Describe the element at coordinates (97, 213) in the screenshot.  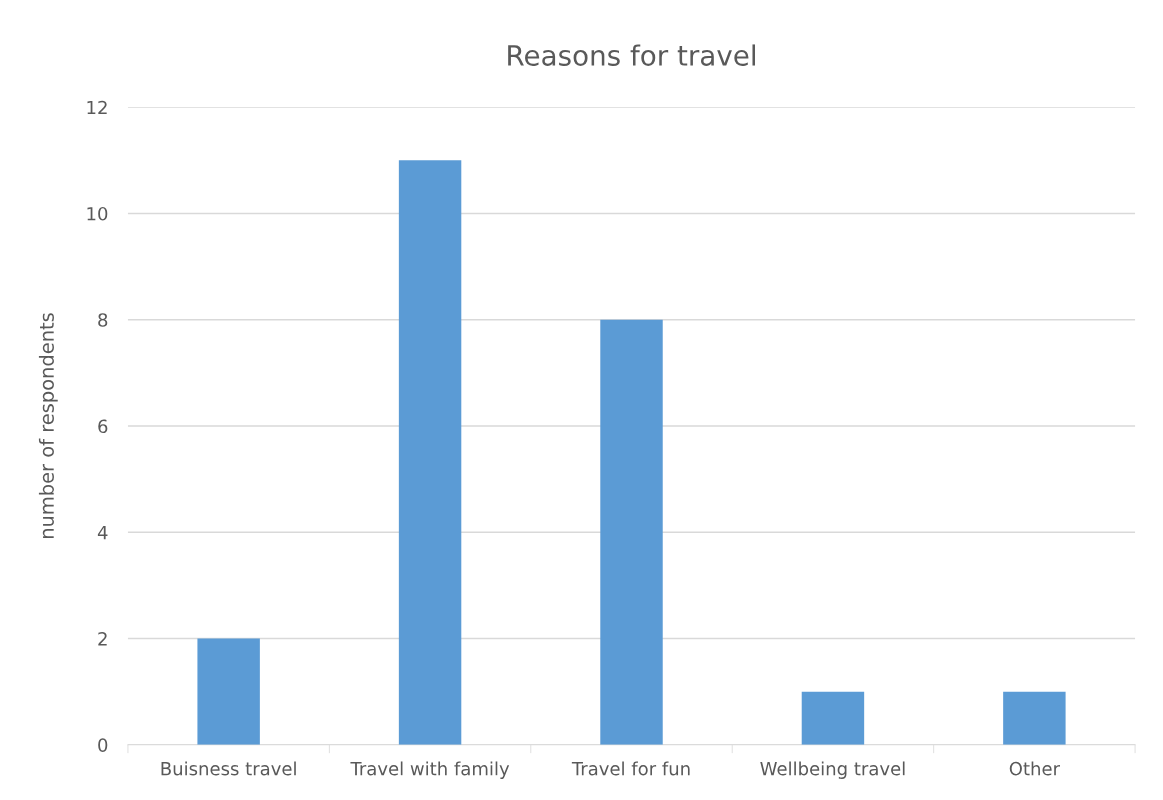
I see `y-tick-label: 10` at that location.